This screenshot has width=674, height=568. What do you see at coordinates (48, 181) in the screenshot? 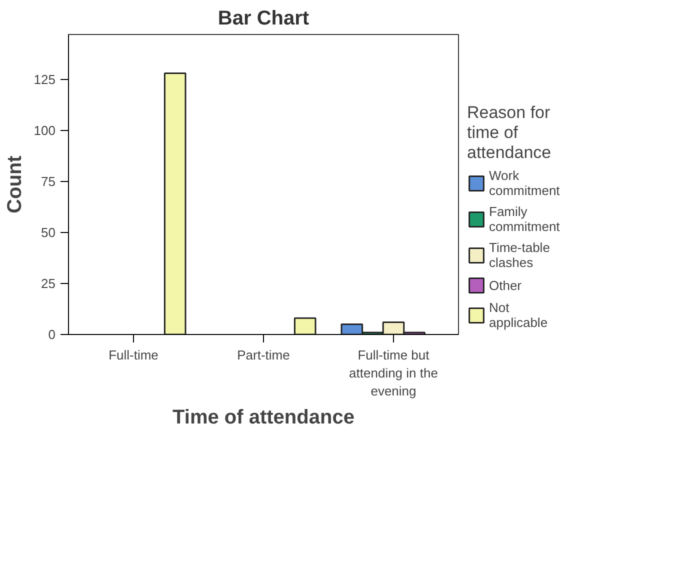
I see `y-tick-label: 75` at bounding box center [48, 181].